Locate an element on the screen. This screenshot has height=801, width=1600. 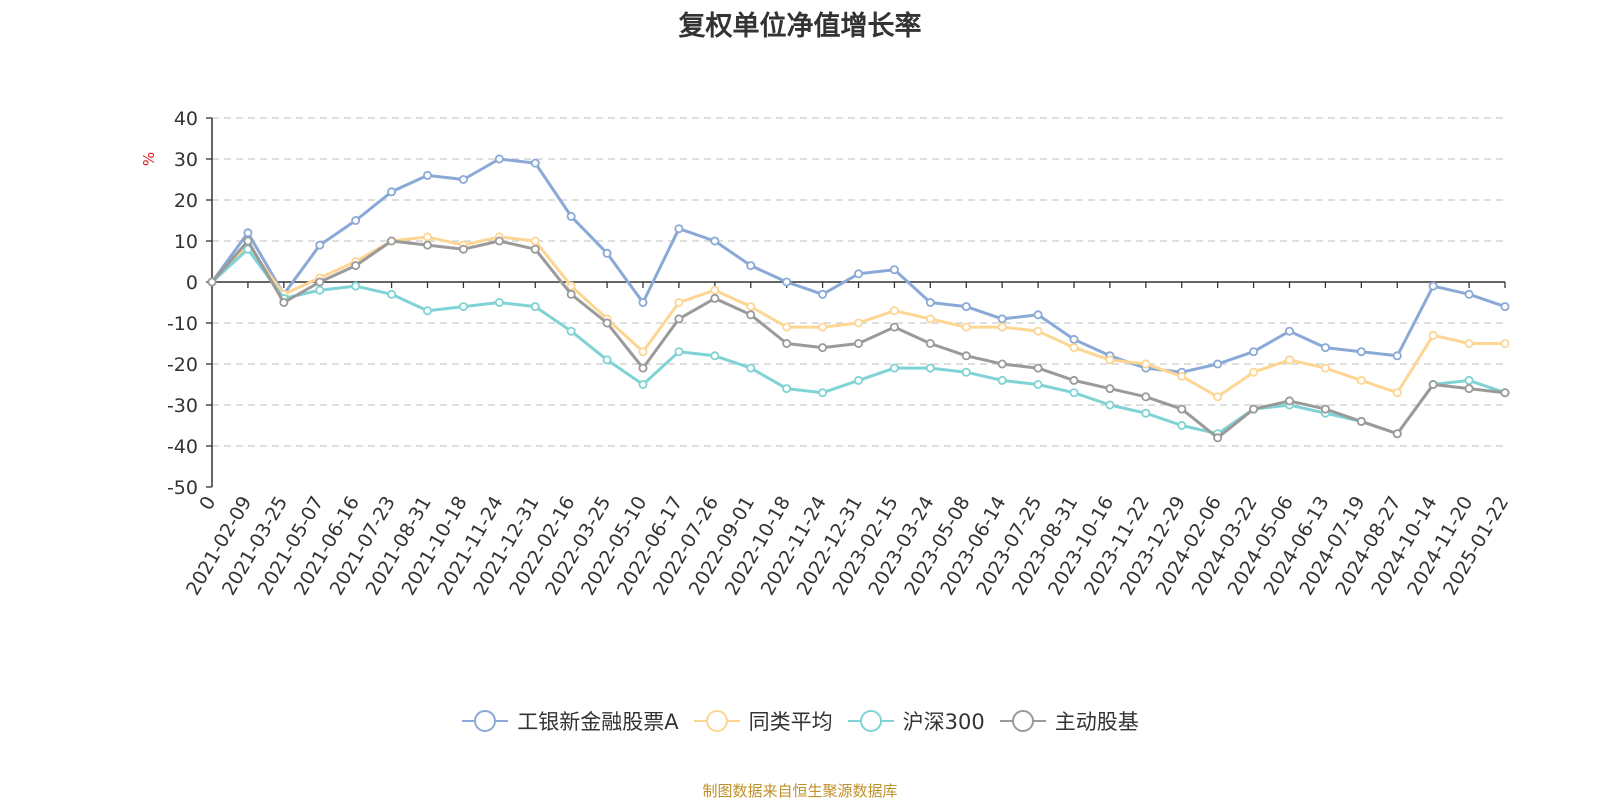
y-tick-label: 40 is located at coordinates (186, 119).